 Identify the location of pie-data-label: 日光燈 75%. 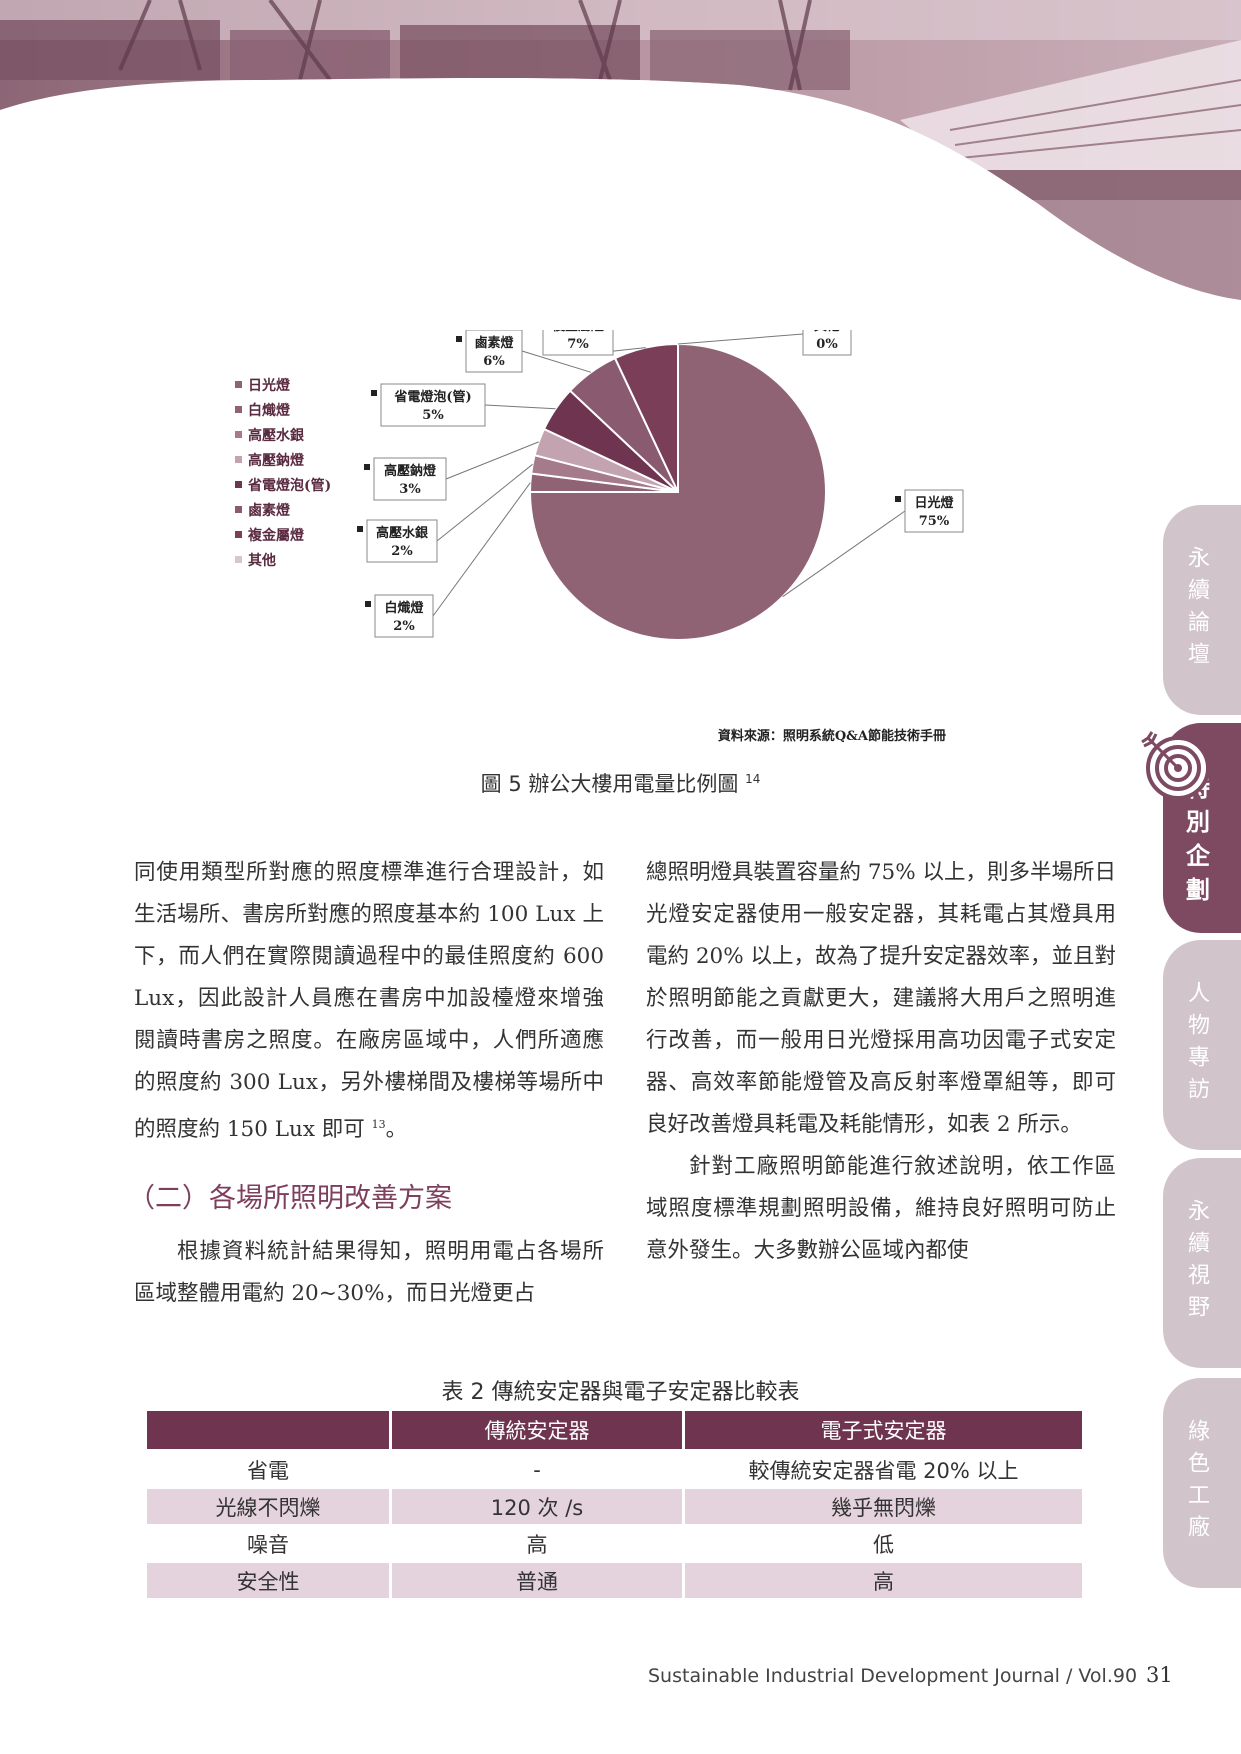
(929, 511).